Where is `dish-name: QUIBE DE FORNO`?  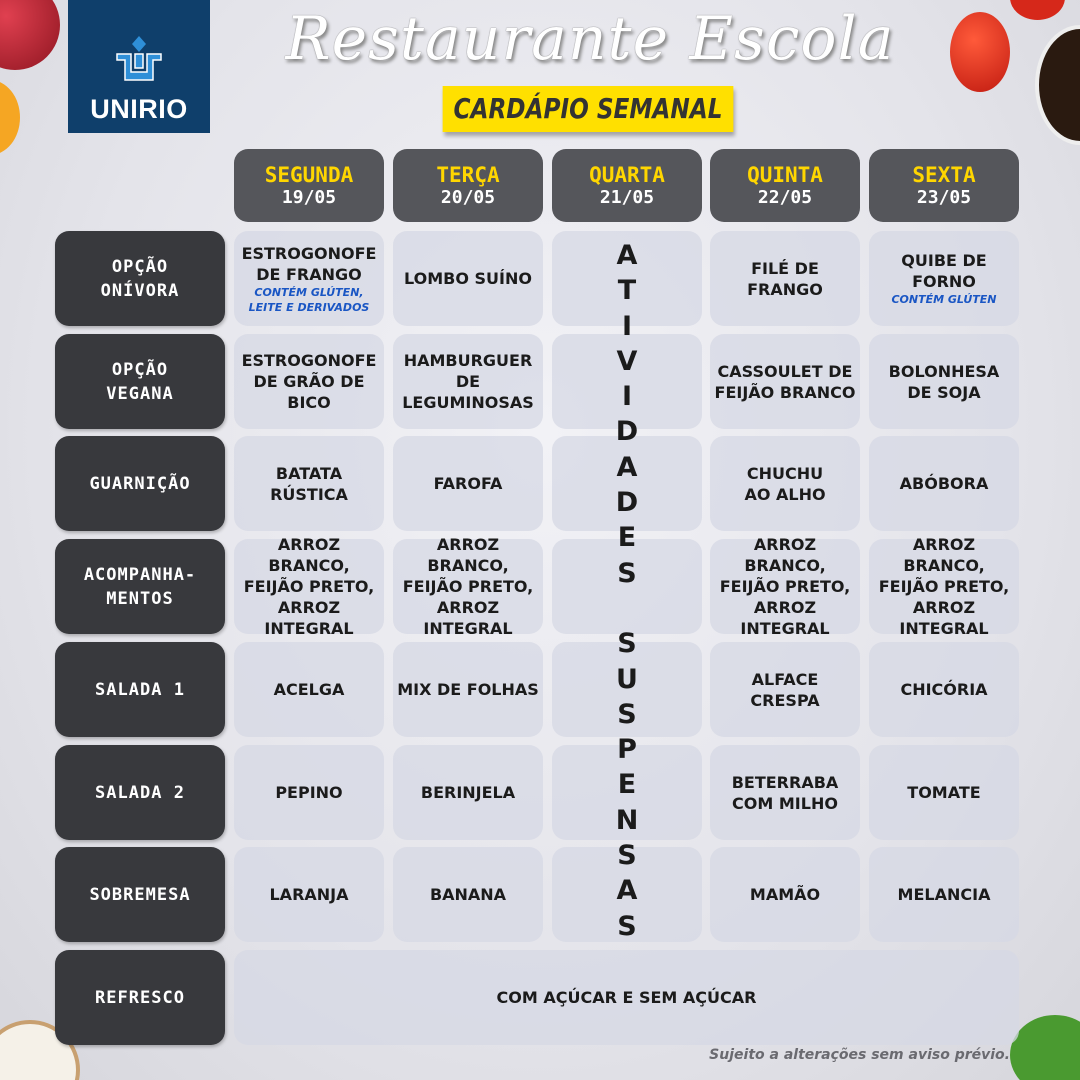 dish-name: QUIBE DE FORNO is located at coordinates (944, 271).